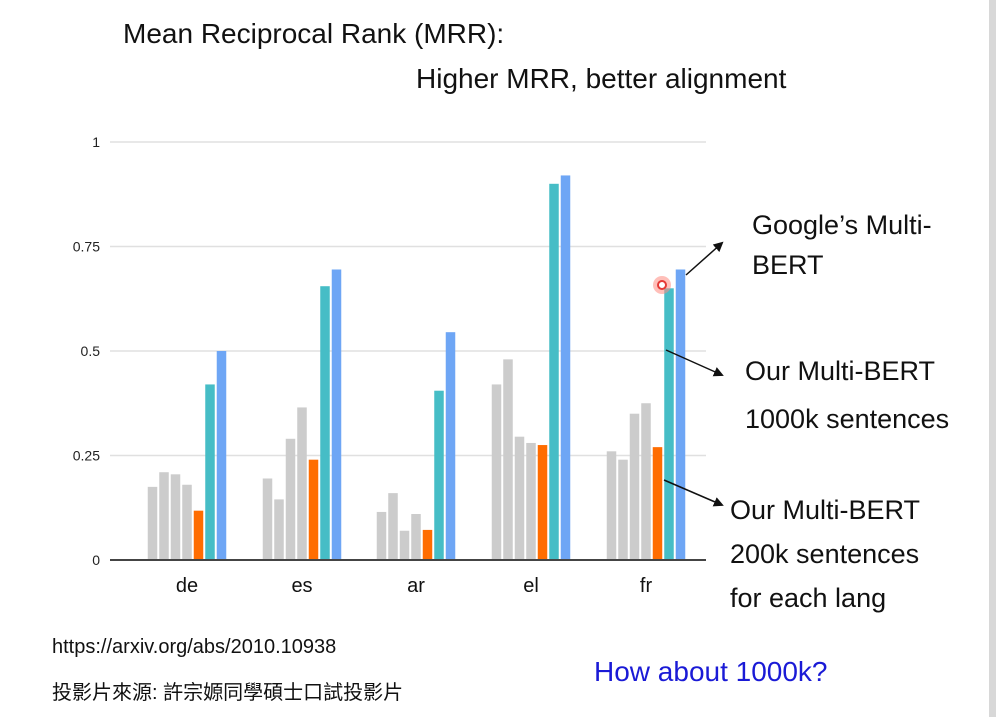 The image size is (996, 717). I want to click on annotation-200k-line-3: for each lang, so click(808, 598).